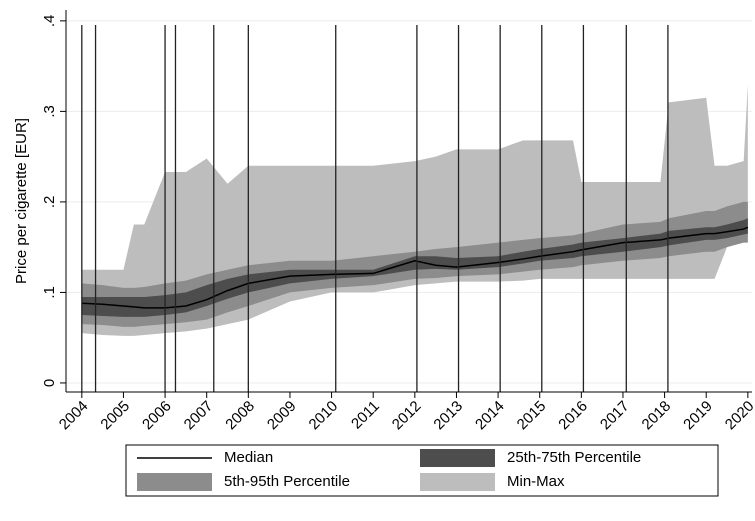  What do you see at coordinates (365, 415) in the screenshot?
I see `x-tick-label: 2011` at bounding box center [365, 415].